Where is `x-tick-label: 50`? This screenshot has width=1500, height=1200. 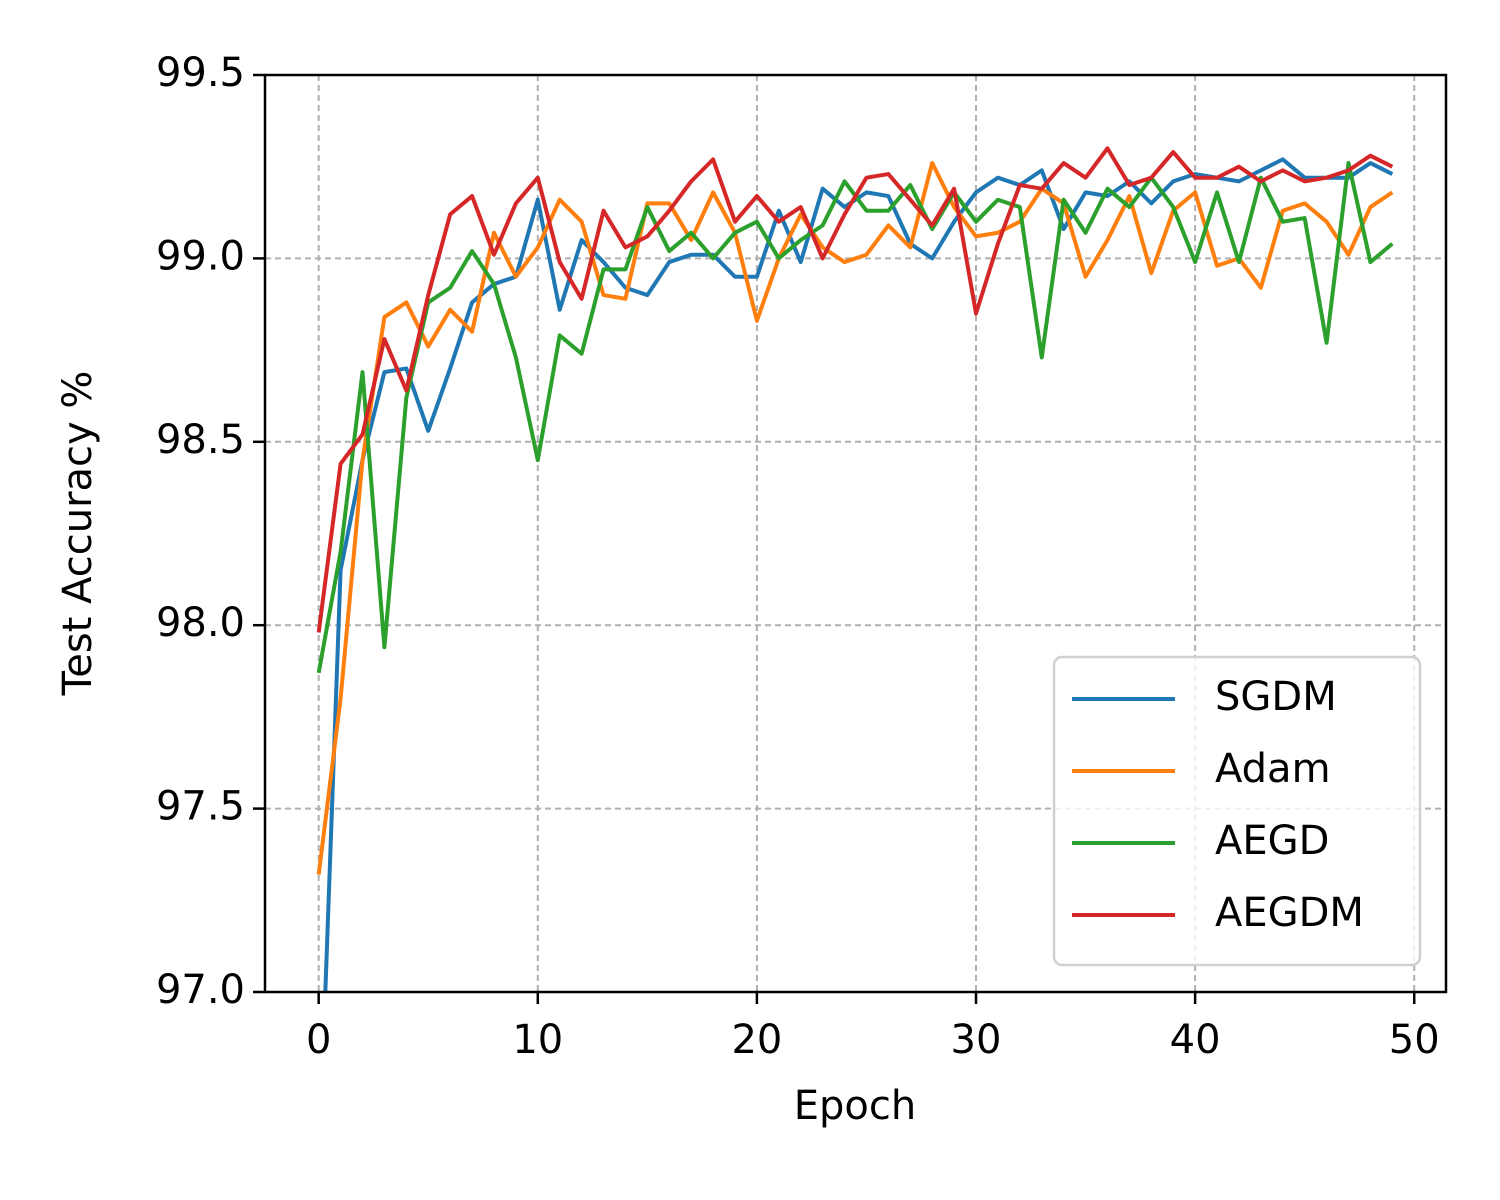
x-tick-label: 50 is located at coordinates (1414, 1040).